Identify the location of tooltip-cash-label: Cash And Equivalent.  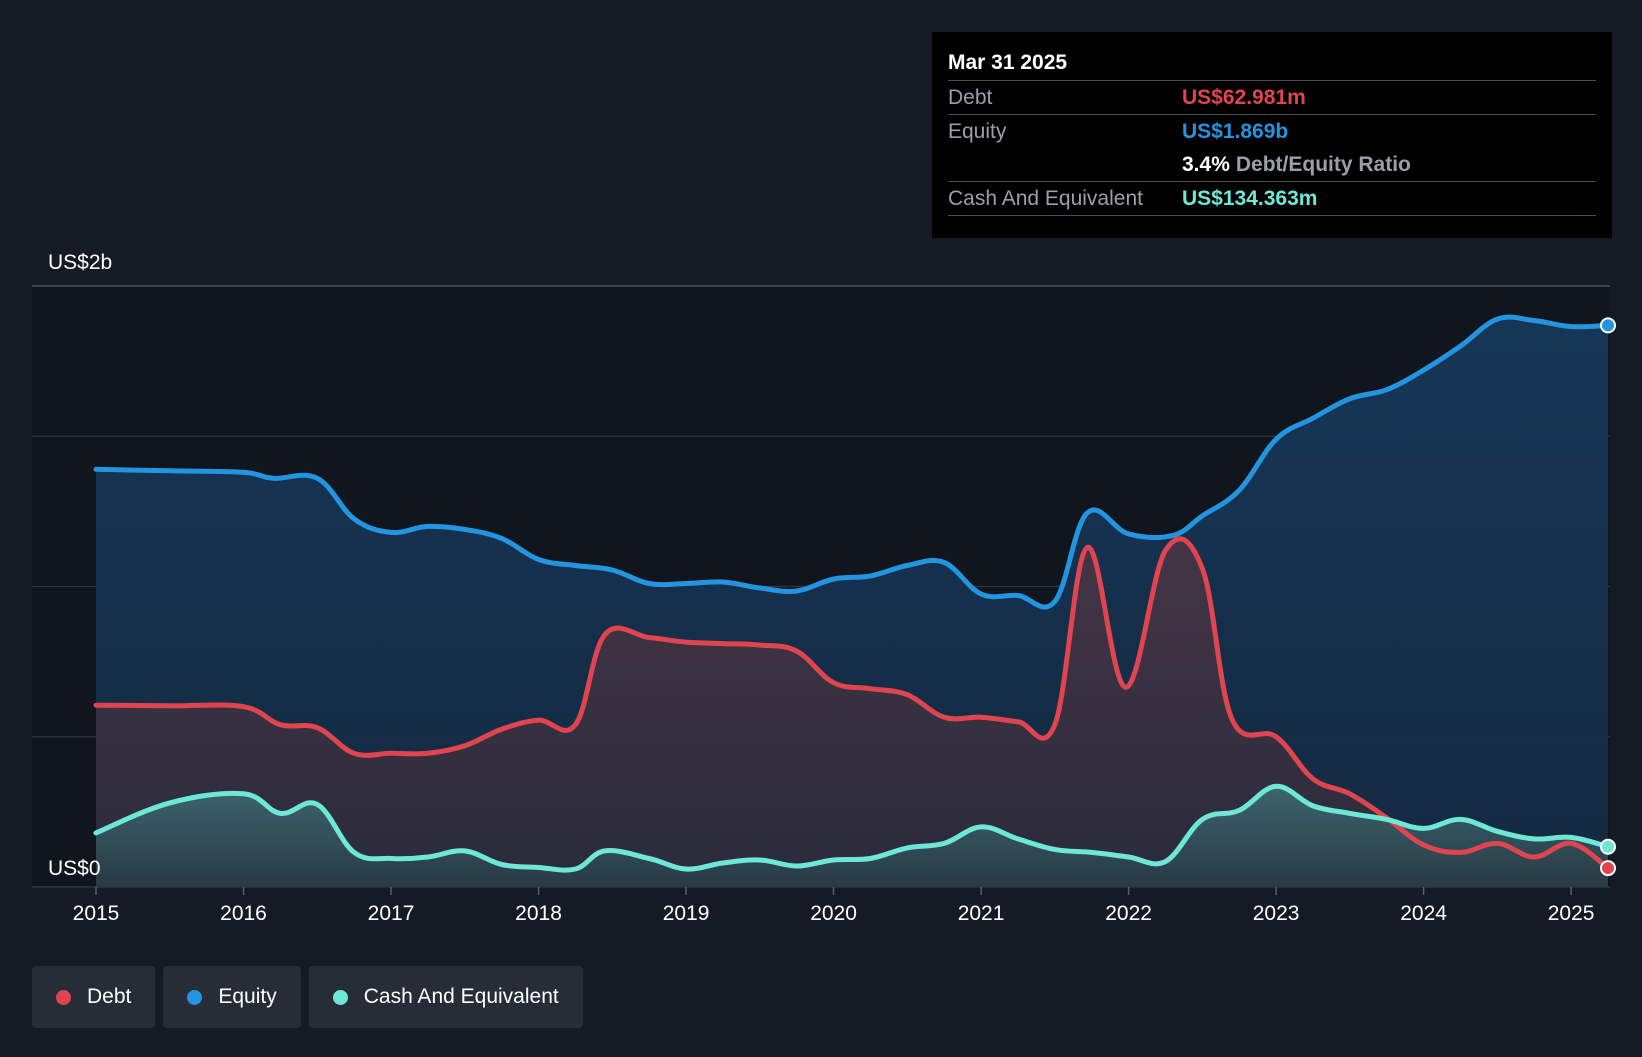
(1045, 198).